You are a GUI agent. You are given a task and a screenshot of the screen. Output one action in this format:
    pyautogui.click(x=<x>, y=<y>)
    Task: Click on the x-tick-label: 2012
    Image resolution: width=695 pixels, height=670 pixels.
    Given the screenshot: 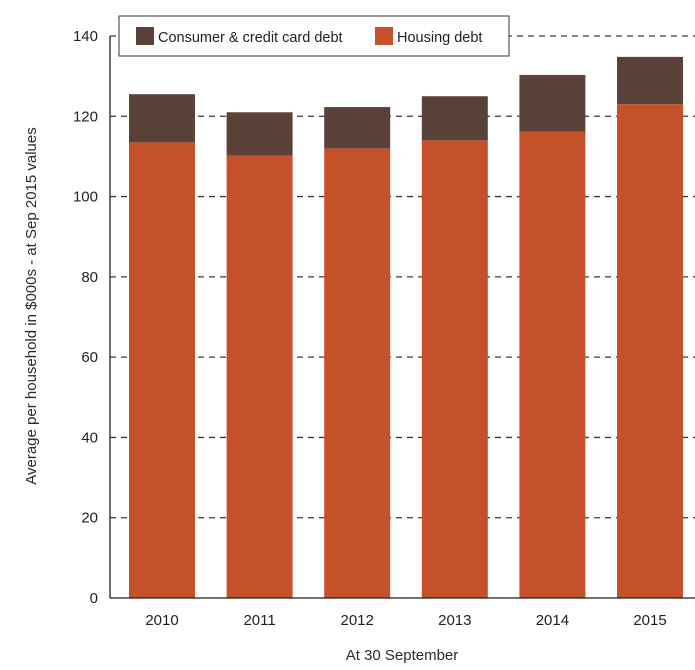 What is the action you would take?
    pyautogui.click(x=357, y=620)
    